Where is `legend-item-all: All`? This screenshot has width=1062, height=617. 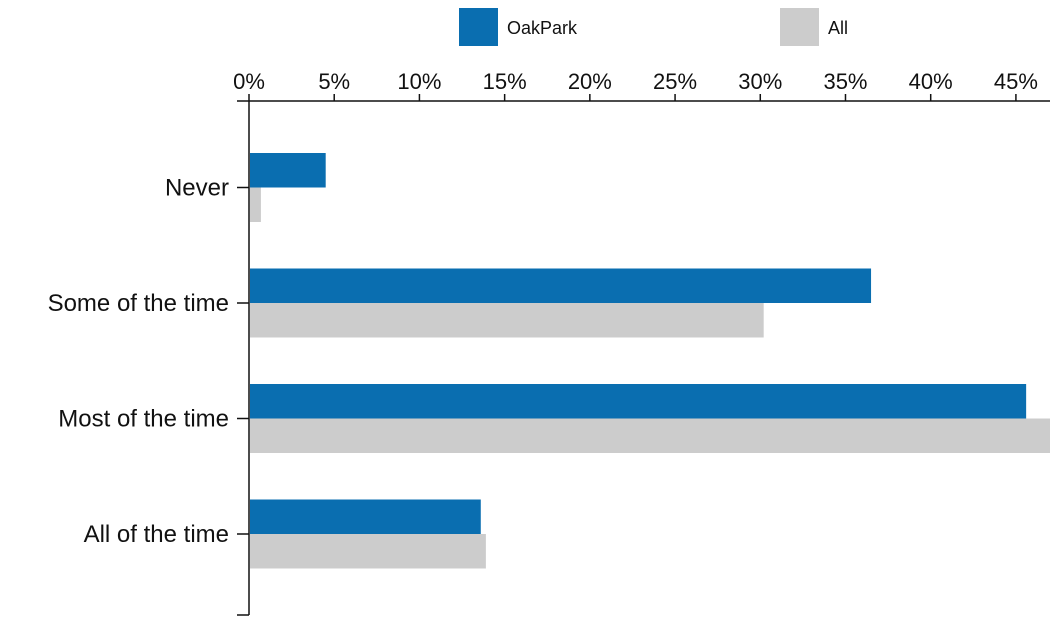
legend-item-all: All is located at coordinates (814, 27).